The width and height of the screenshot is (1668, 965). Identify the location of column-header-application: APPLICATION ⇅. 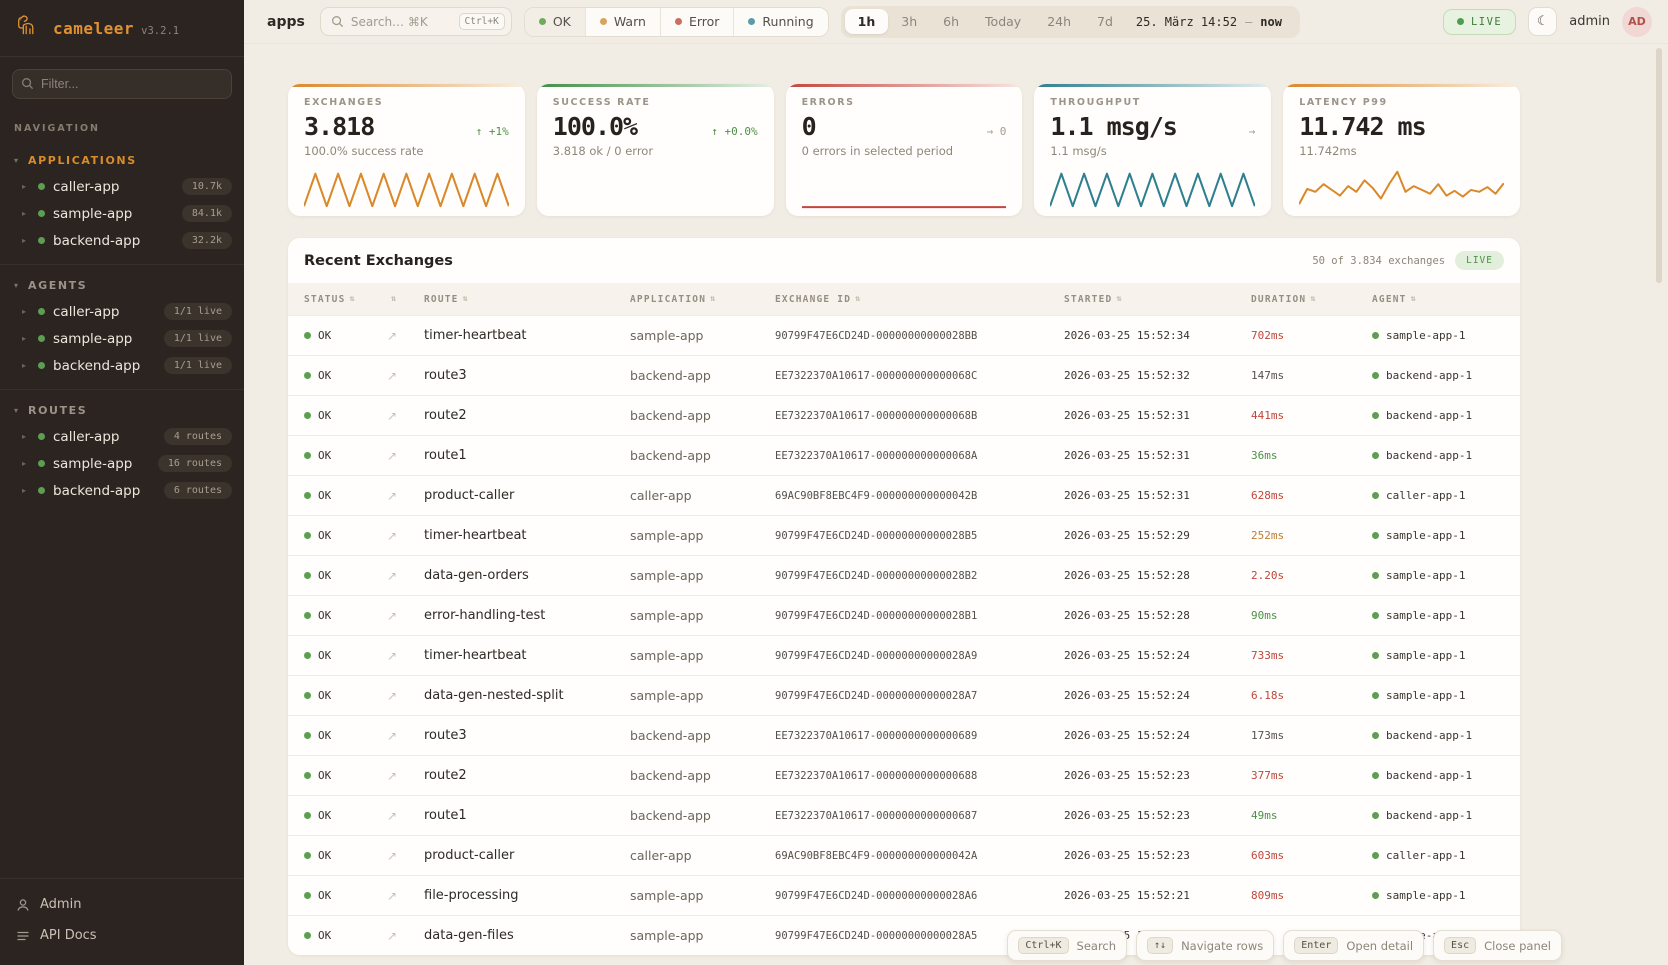
(702, 299).